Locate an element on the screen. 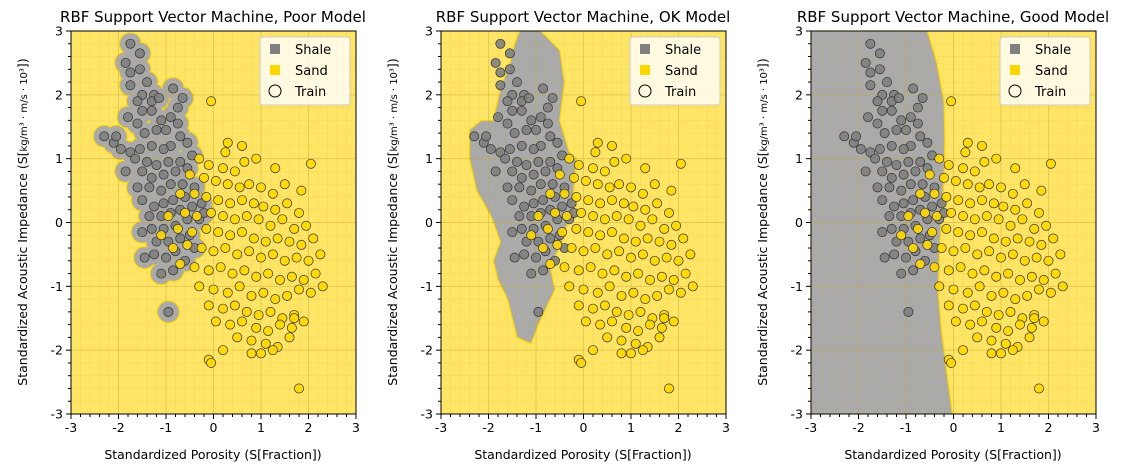 The width and height of the screenshot is (1136, 472). legend-label: Sand is located at coordinates (311, 71).